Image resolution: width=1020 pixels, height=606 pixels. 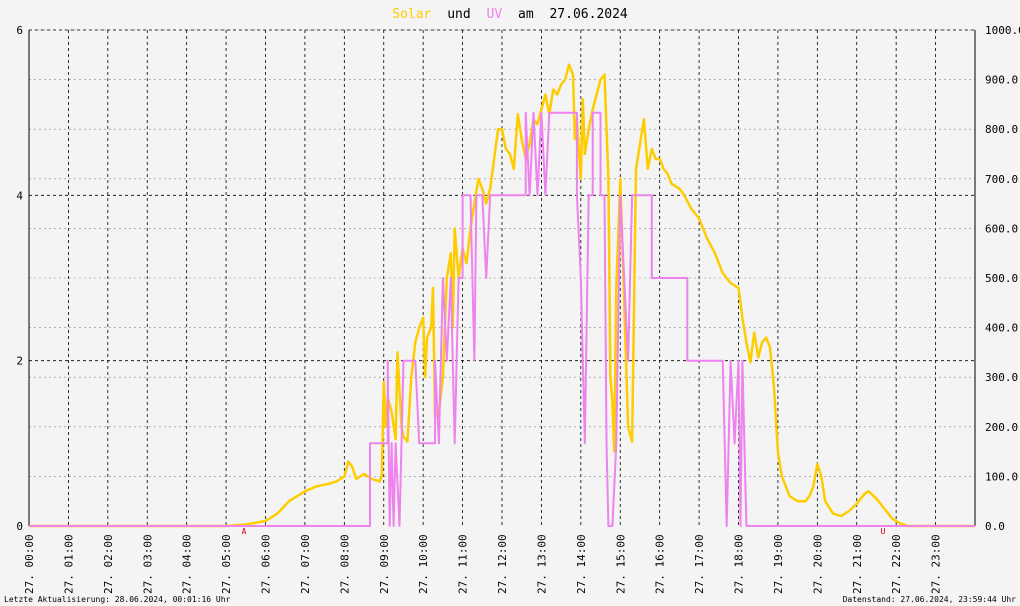 I want to click on x-tick-label: 27. 13:00, so click(x=541, y=564).